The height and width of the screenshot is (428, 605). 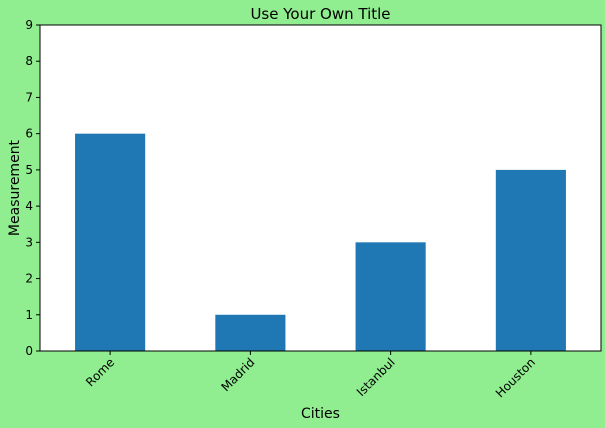 I want to click on bar-istanbul, so click(x=390, y=296).